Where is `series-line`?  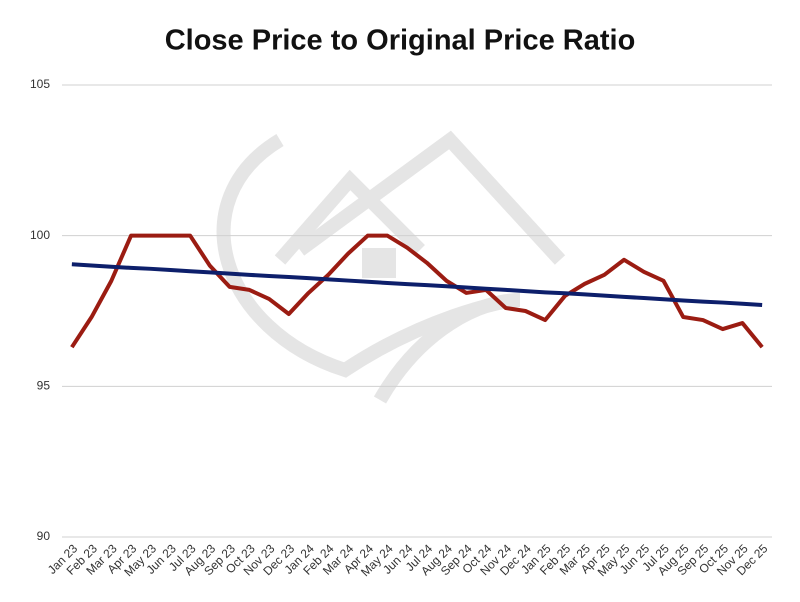 series-line is located at coordinates (417, 284).